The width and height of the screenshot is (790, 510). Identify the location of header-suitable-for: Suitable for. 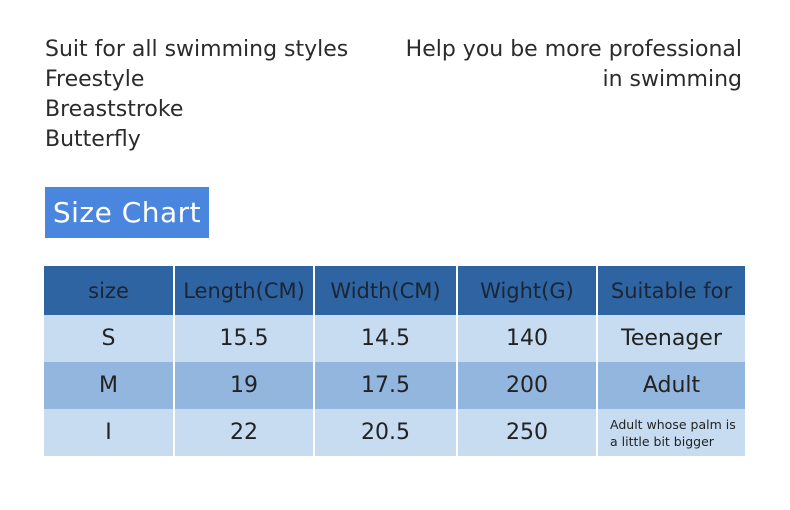
(670, 290).